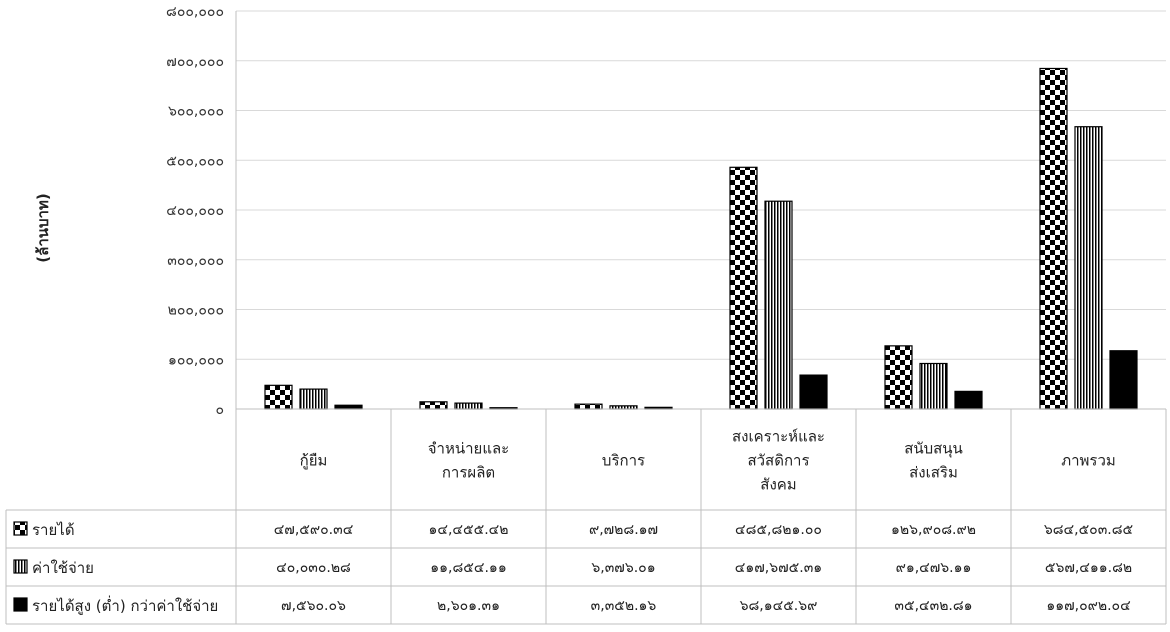  I want to click on y-axis-label: (ล้านบาท), so click(43, 227).